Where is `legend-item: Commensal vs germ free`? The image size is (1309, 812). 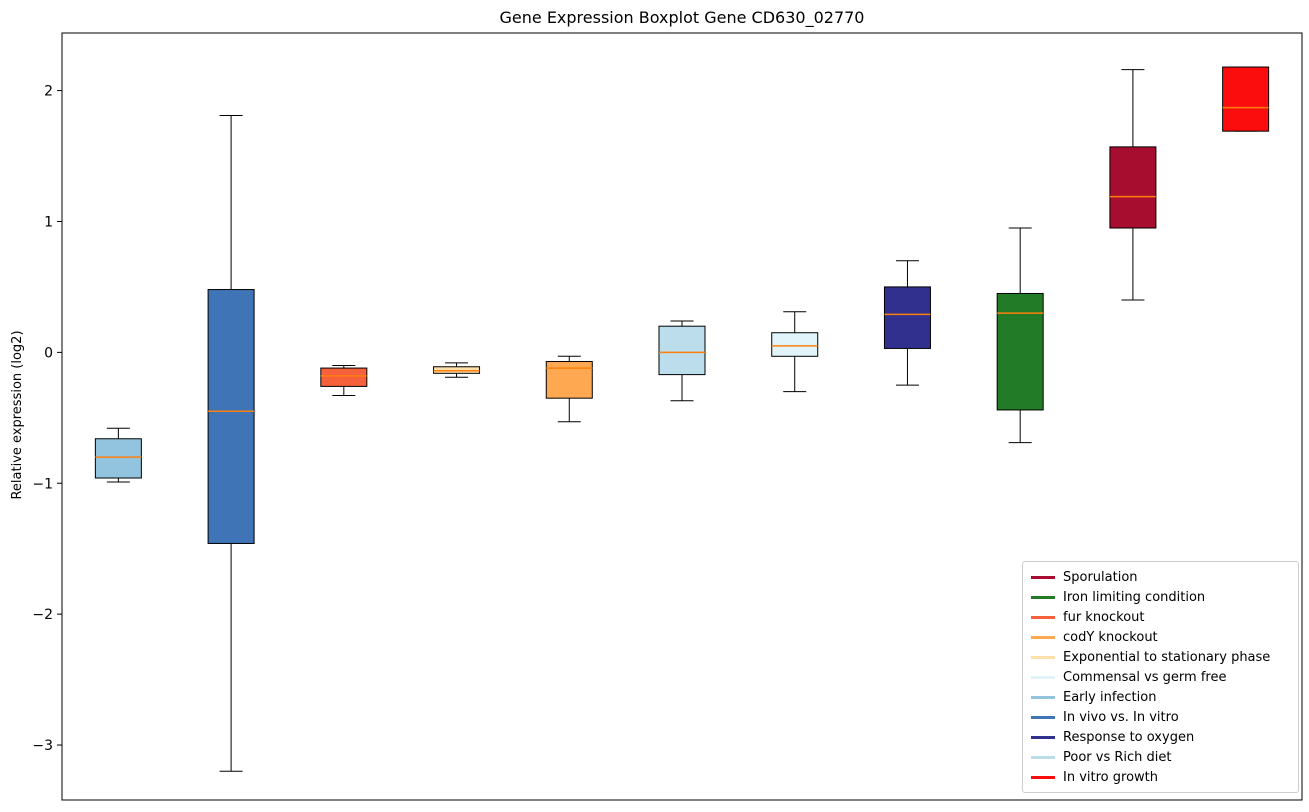 legend-item: Commensal vs germ free is located at coordinates (1160, 677).